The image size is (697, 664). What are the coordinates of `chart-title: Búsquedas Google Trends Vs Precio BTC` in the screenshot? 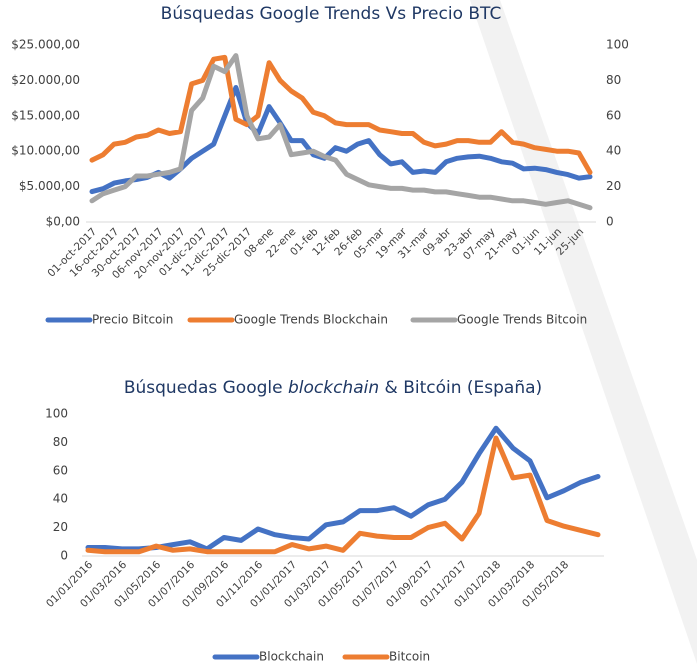 It's located at (331, 14).